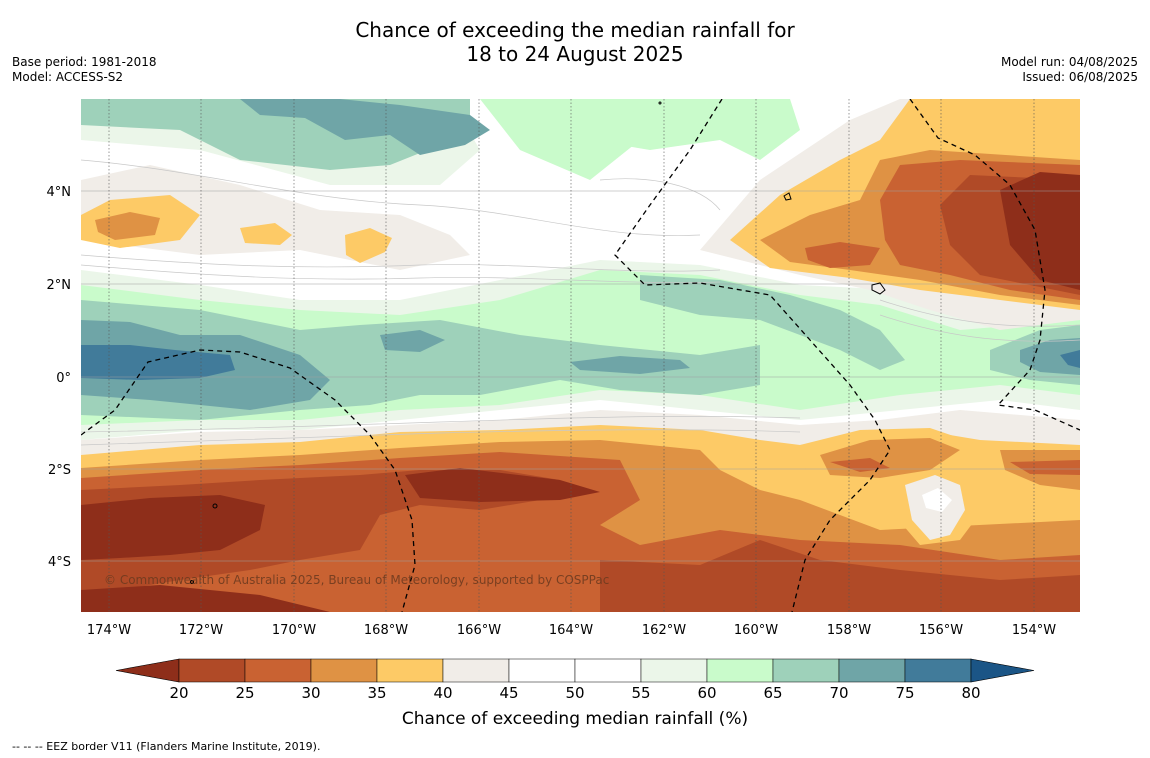 Image resolution: width=1150 pixels, height=758 pixels. Describe the element at coordinates (84, 62) in the screenshot. I see `base-period: Base period: 1981-2018` at that location.